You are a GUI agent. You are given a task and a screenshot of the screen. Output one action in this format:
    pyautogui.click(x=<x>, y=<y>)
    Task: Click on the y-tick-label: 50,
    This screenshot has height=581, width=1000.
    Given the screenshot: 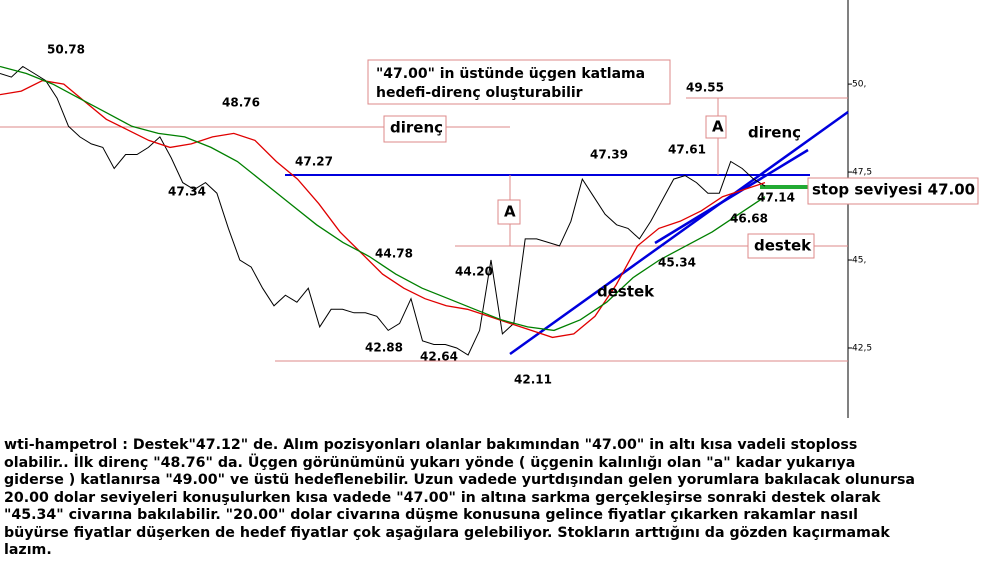 What is the action you would take?
    pyautogui.click(x=859, y=85)
    